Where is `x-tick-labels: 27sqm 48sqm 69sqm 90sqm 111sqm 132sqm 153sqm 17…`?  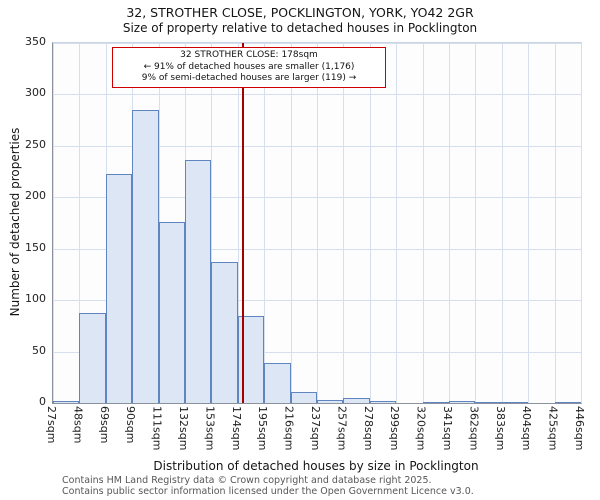
x-tick-labels: 27sqm 48sqm 69sqm 90sqm 111sqm 132sqm 153sqm 17… is located at coordinates (315, 434).